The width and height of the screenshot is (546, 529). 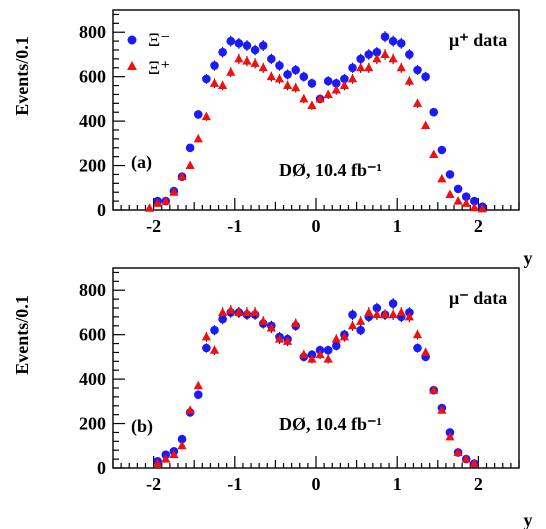 What do you see at coordinates (397, 484) in the screenshot?
I see `x-tick-label-b: 1` at bounding box center [397, 484].